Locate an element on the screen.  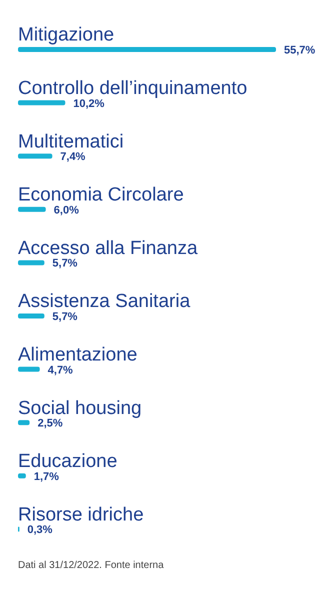
y-tick-label: Accesso alla Finanza is located at coordinates (108, 248).